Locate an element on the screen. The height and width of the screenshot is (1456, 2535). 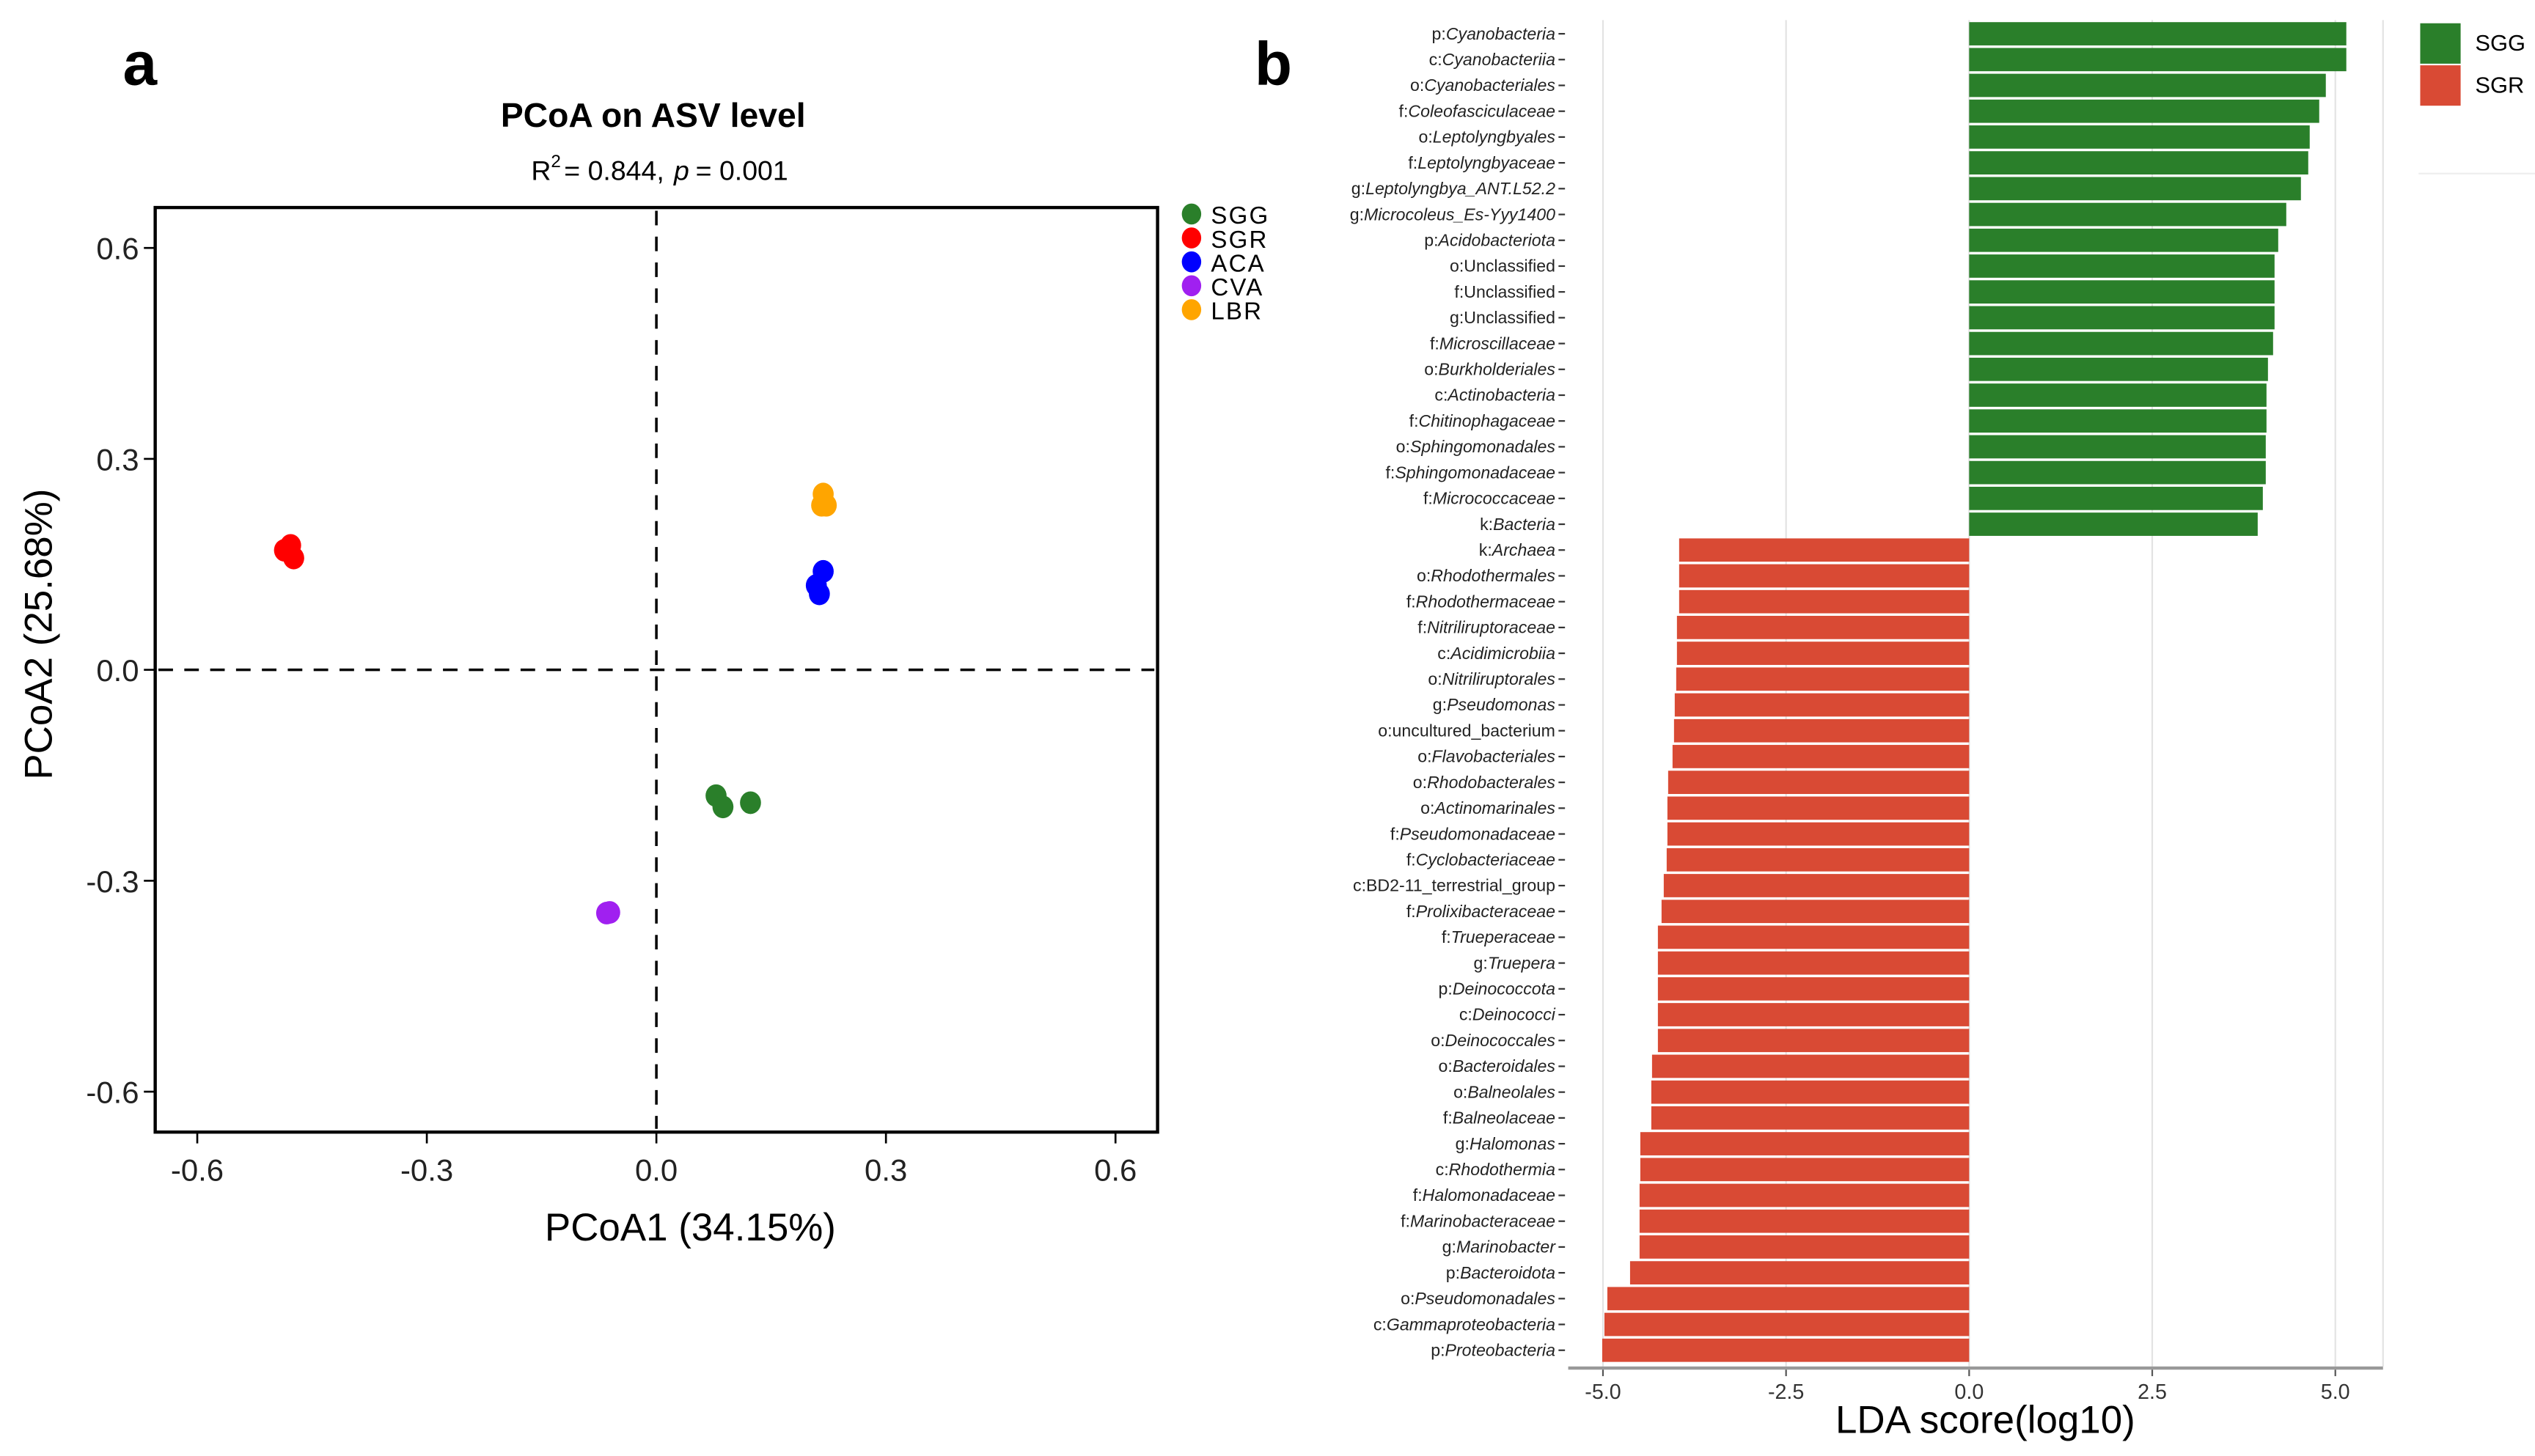
pcoa-y-tick-label: 0.0 is located at coordinates (117, 670).